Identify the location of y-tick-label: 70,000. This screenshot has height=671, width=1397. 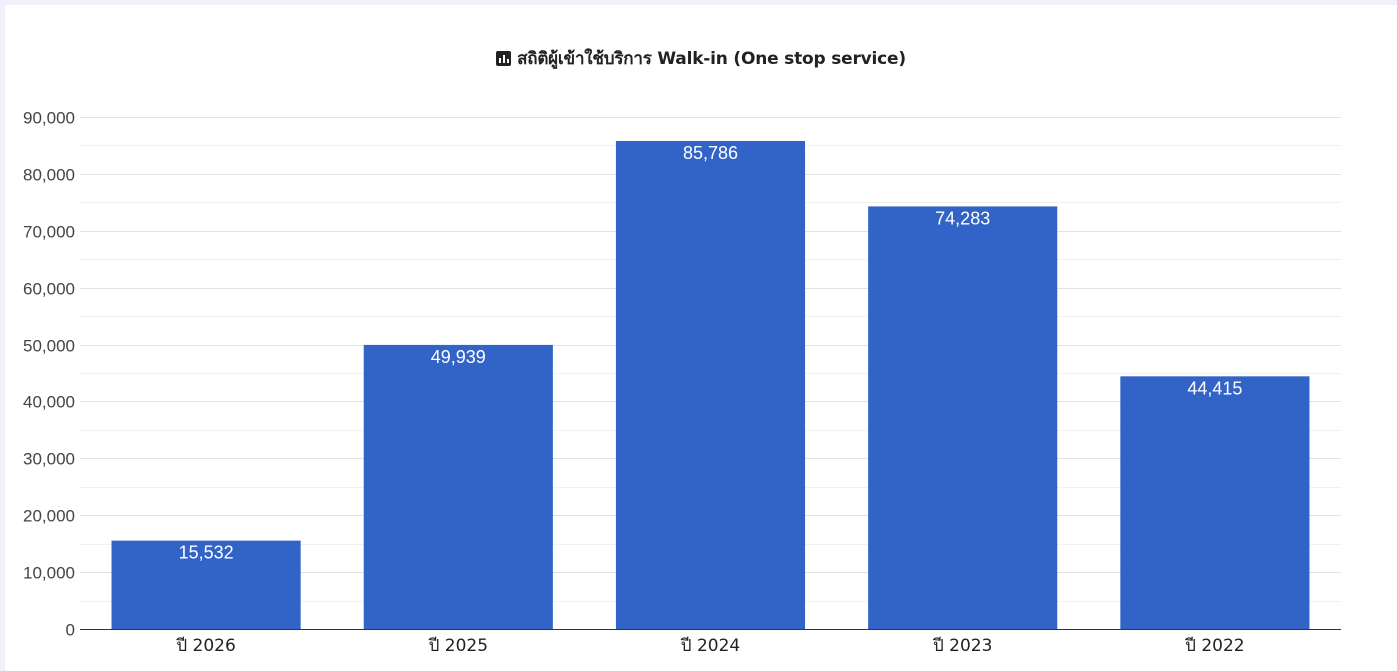
(49, 232).